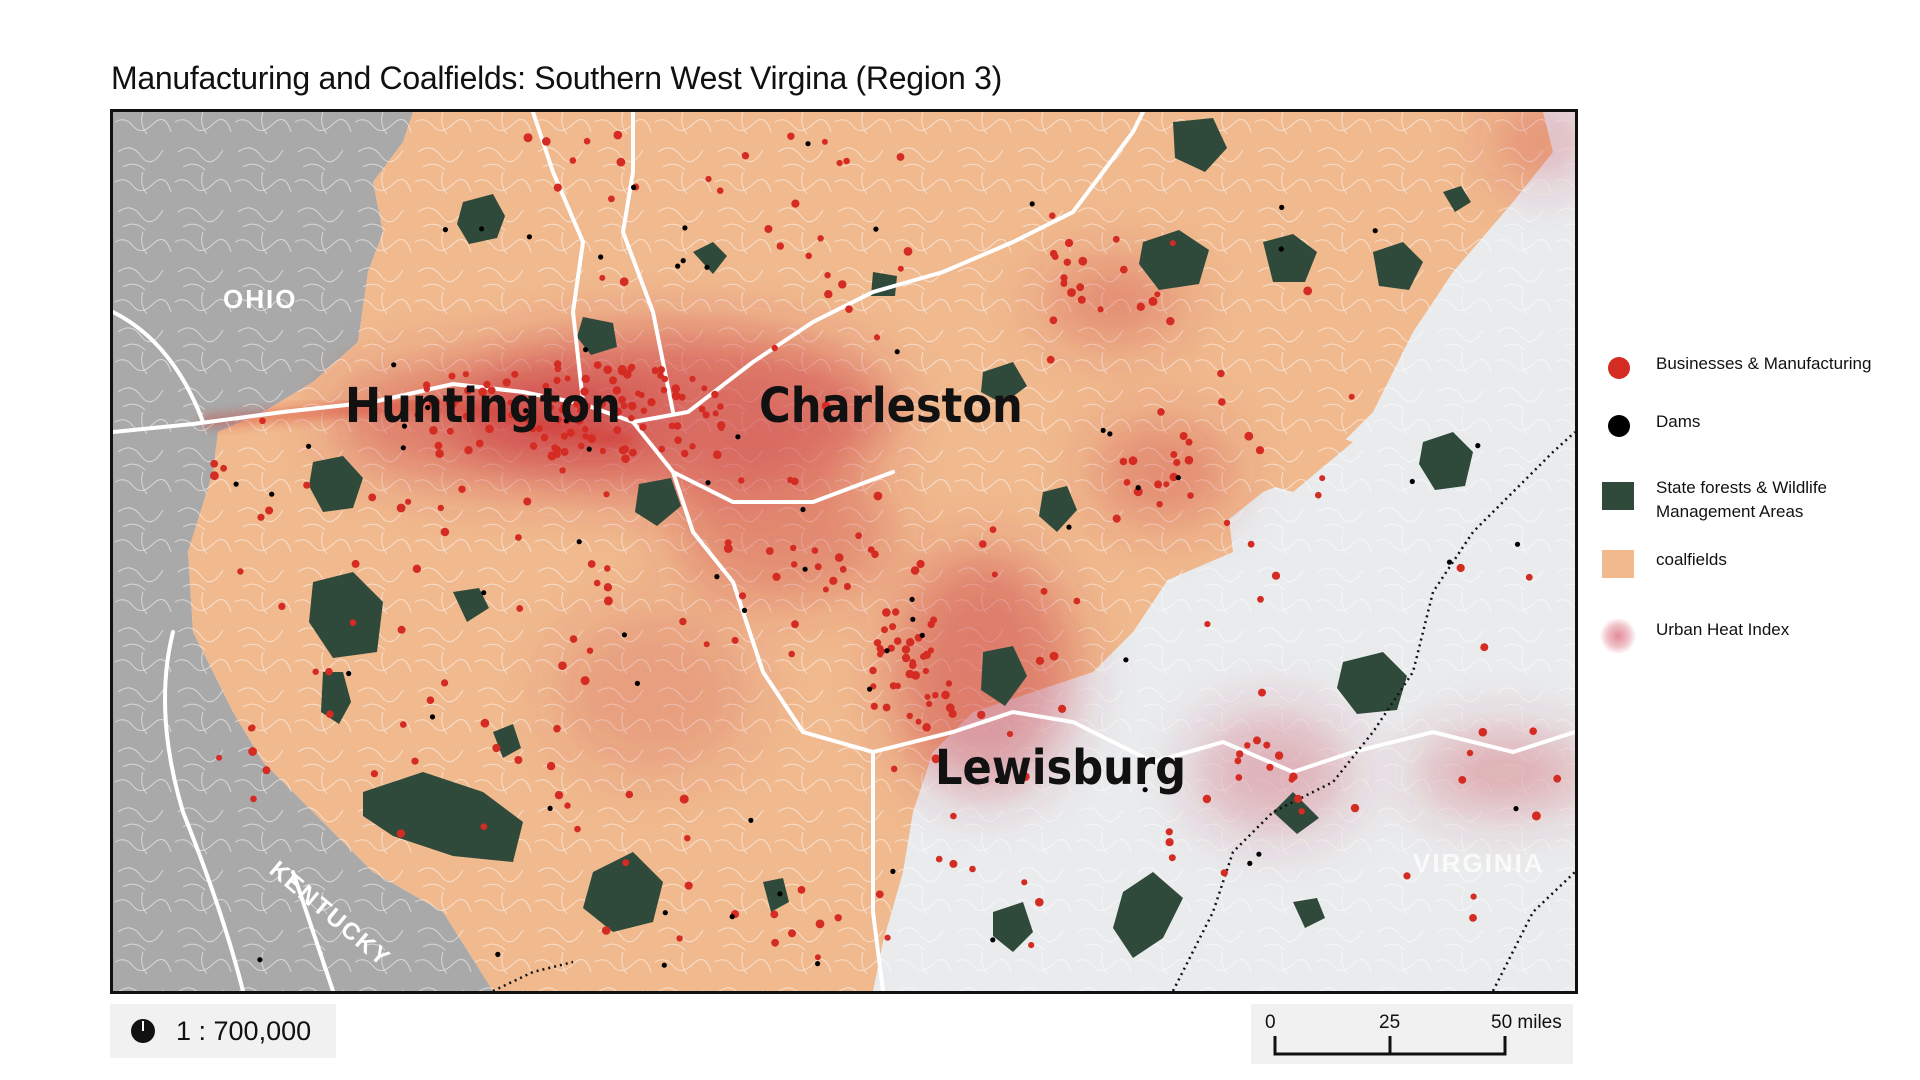 The image size is (1920, 1080). Describe the element at coordinates (1412, 1034) in the screenshot. I see `scale-bar: 0 25 50 miles` at that location.